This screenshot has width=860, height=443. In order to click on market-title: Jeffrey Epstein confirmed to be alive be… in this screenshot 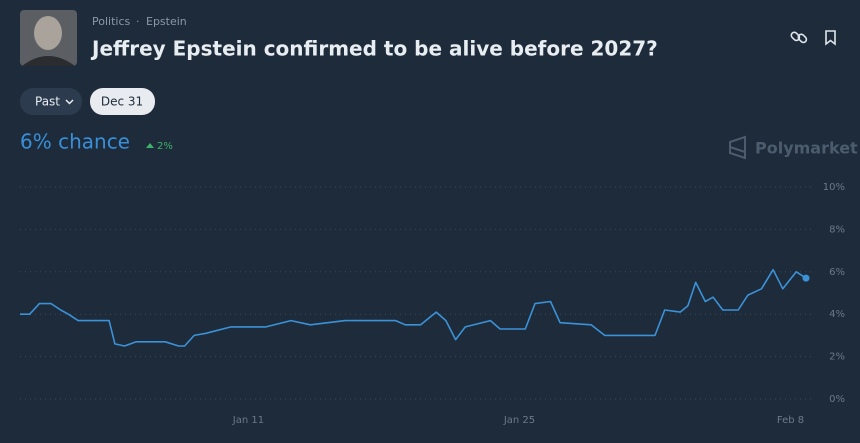, I will do `click(374, 49)`.